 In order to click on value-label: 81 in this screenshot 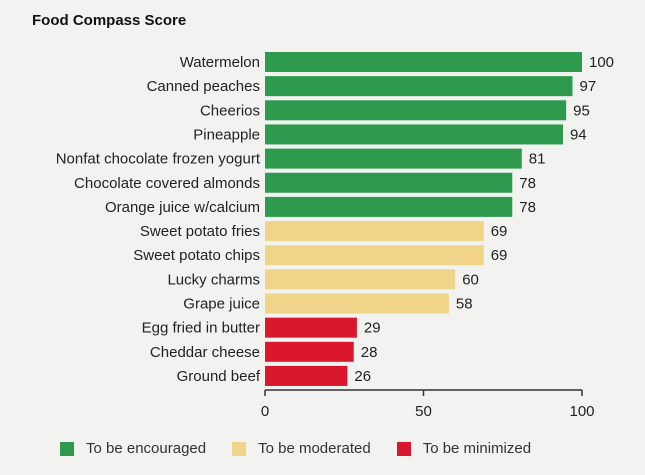, I will do `click(537, 159)`.